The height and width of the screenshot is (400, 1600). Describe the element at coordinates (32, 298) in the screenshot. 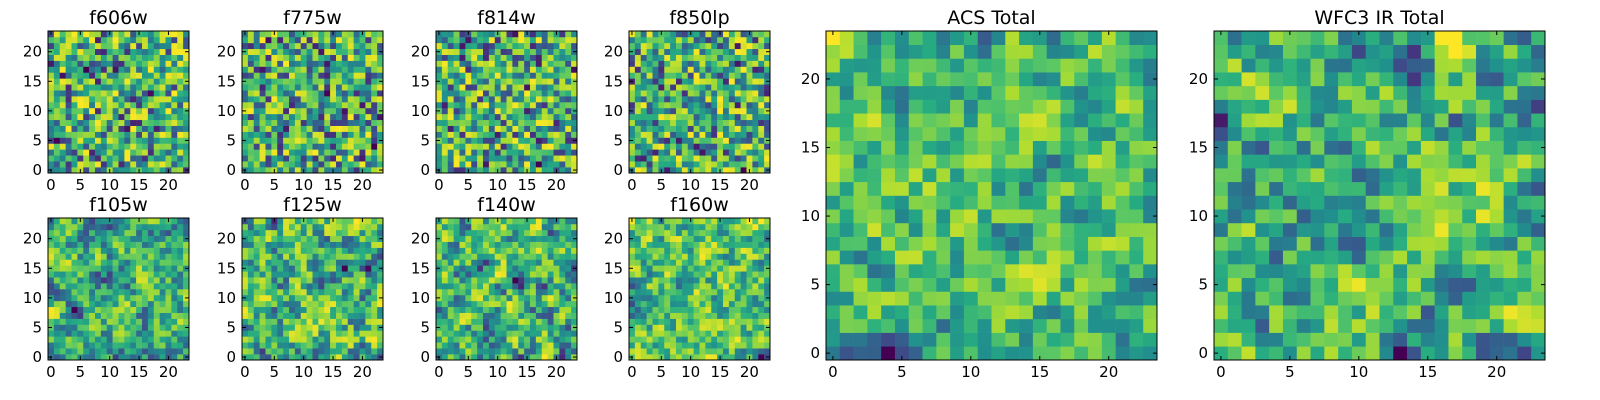

I see `y-tick-label: 10` at that location.